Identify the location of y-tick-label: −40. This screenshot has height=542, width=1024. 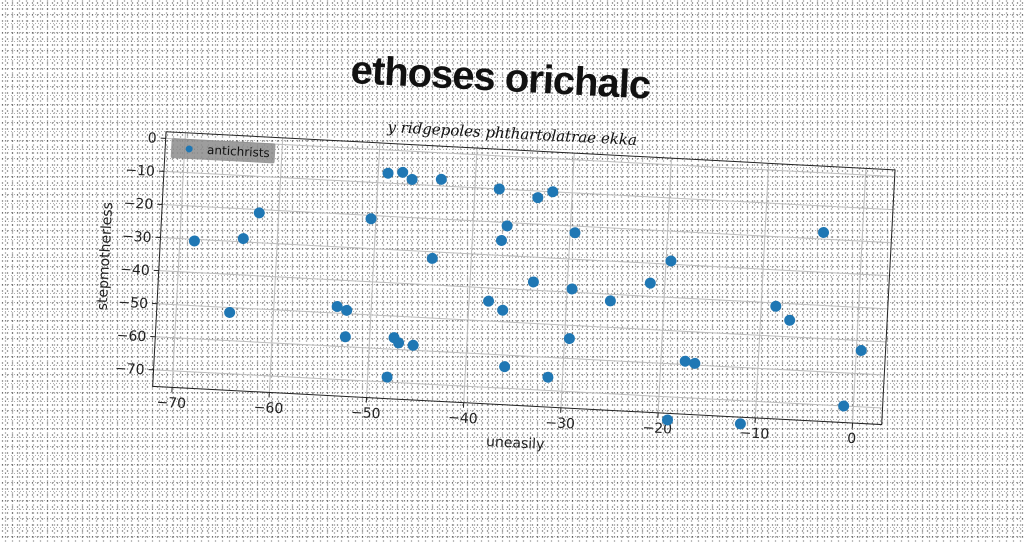
(135, 271).